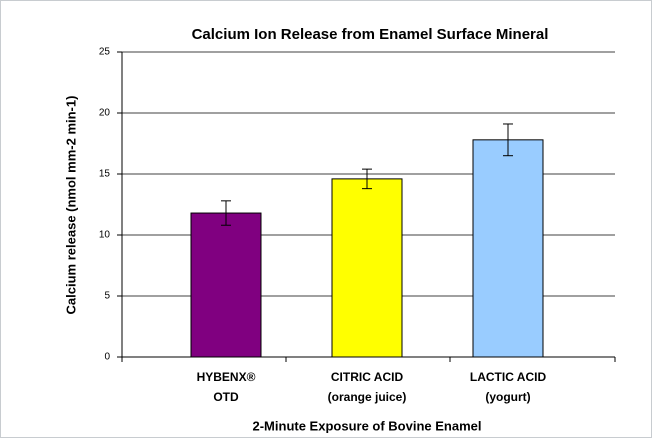 The height and width of the screenshot is (439, 652). I want to click on x-tick-label: (yogurt), so click(507, 397).